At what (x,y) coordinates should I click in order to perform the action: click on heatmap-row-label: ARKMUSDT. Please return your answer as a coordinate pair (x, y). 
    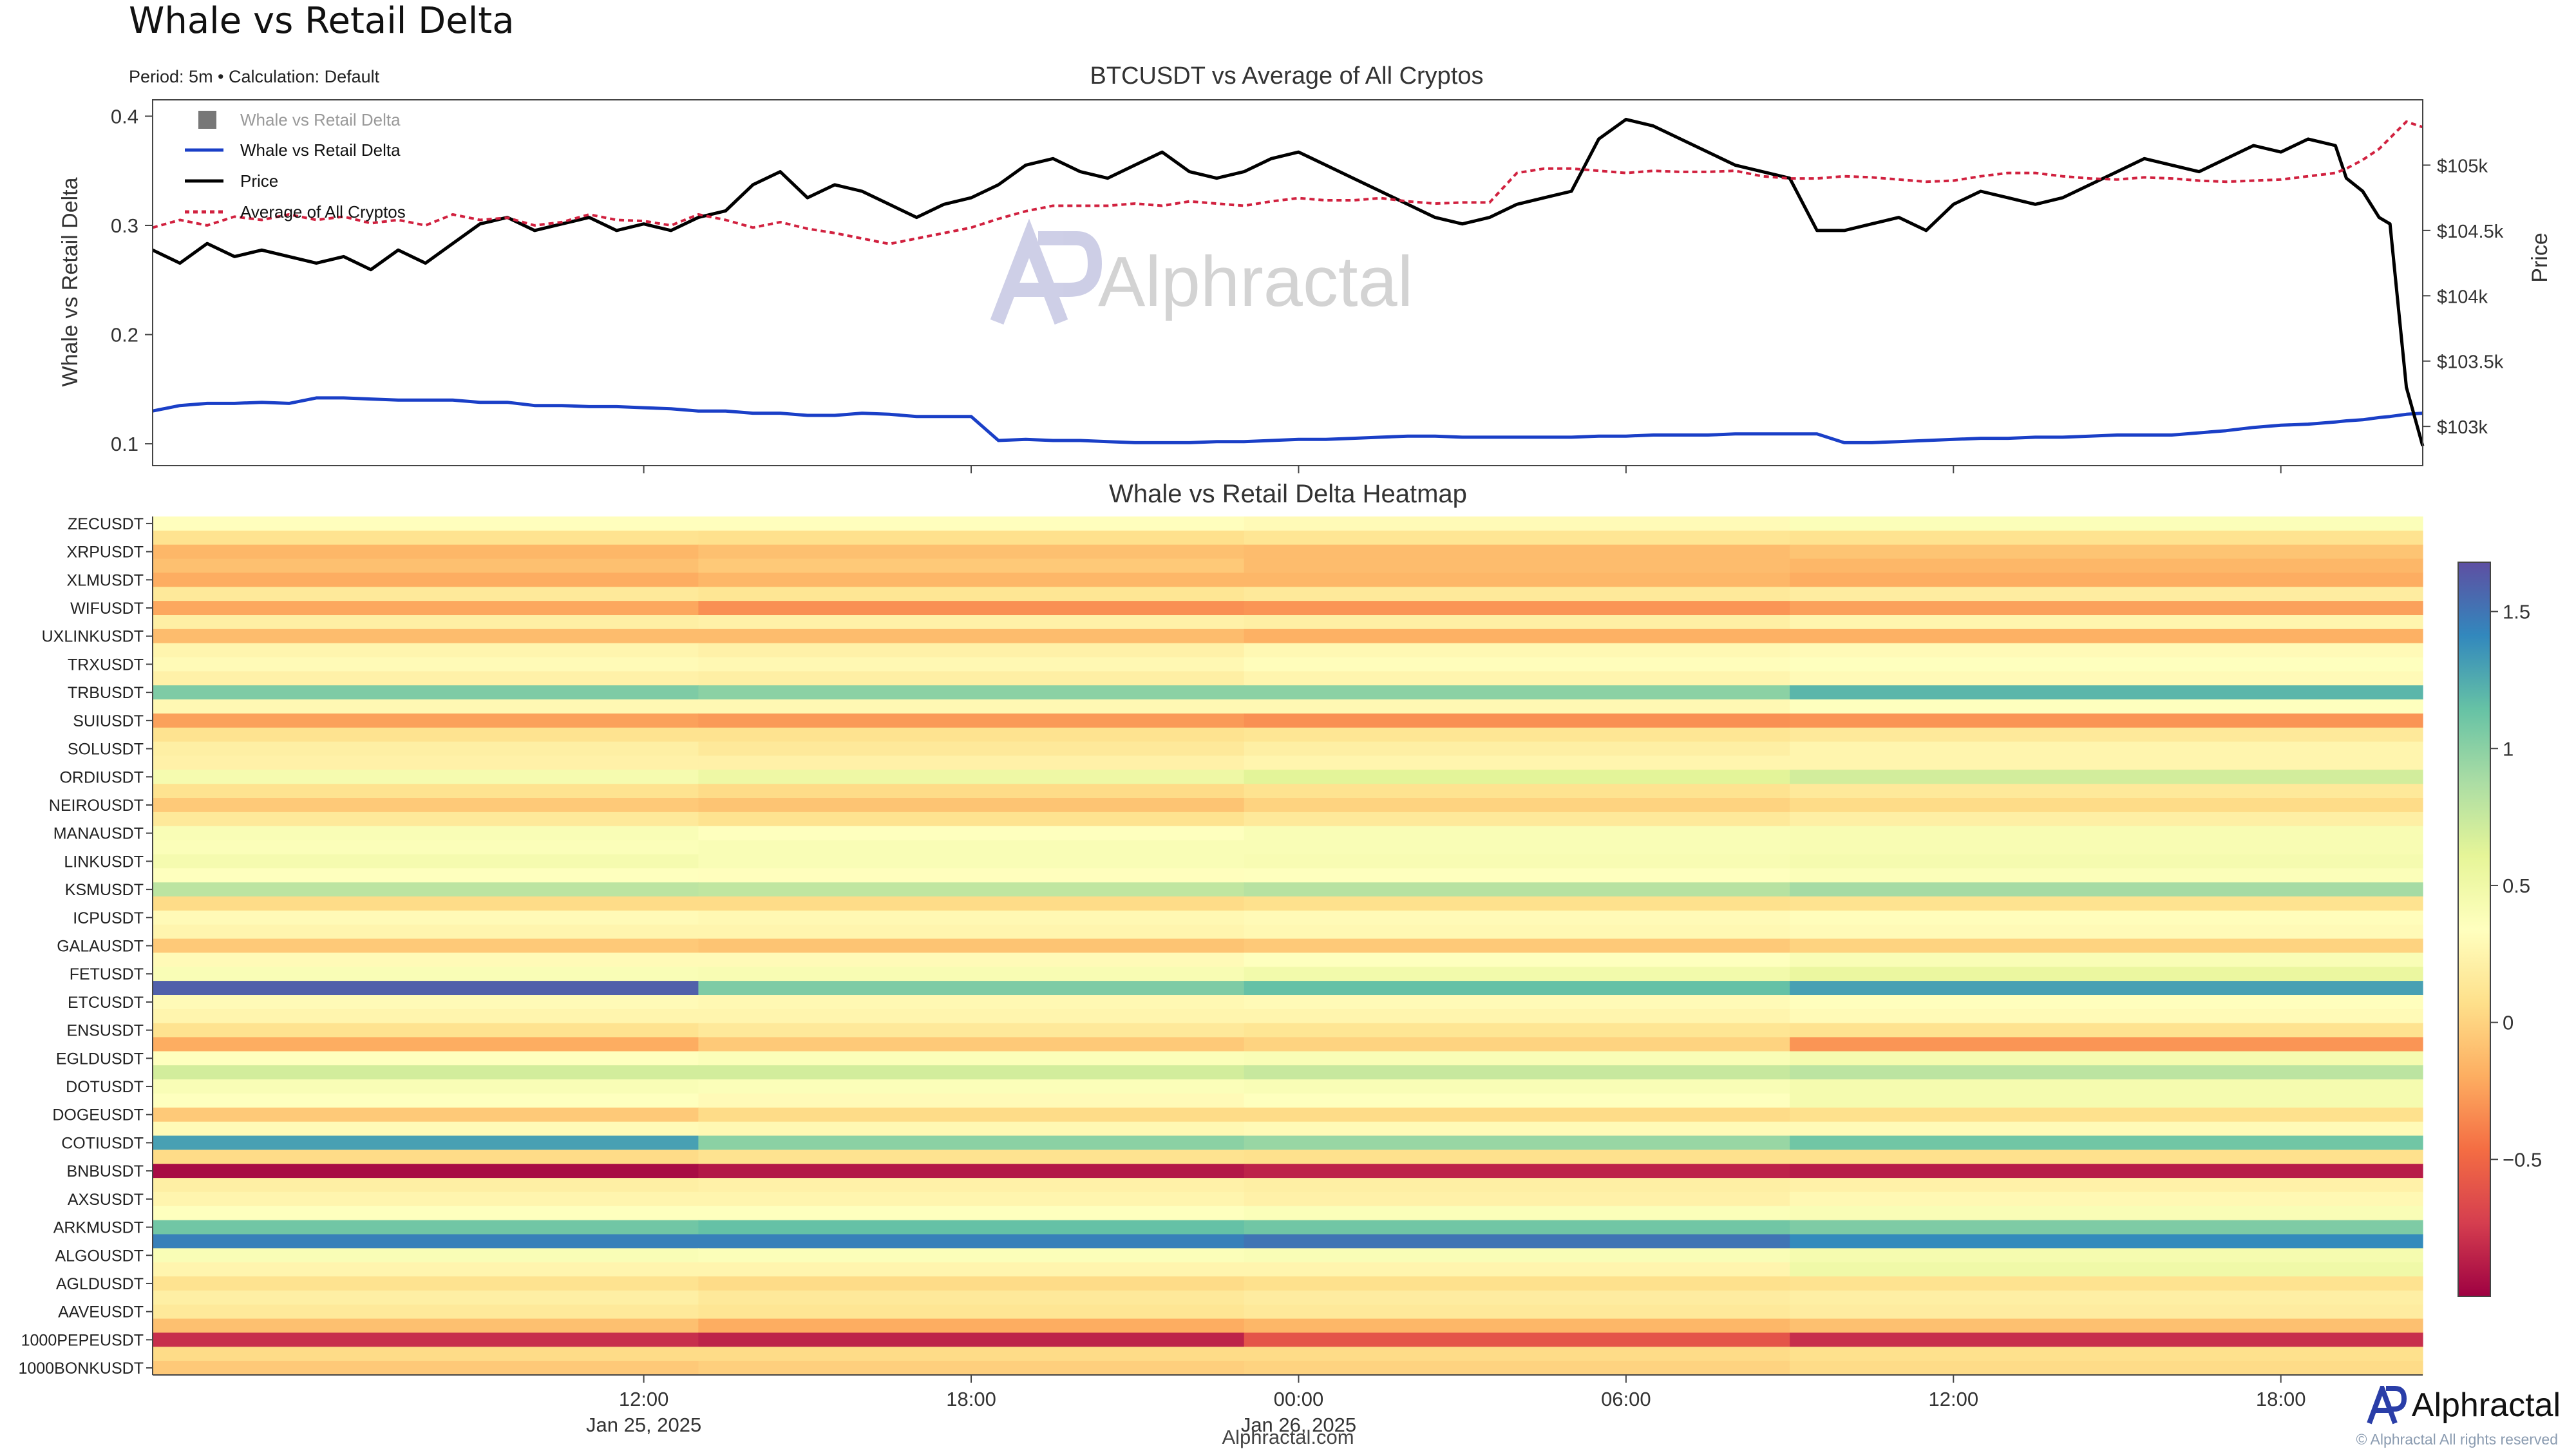
    Looking at the image, I should click on (99, 1228).